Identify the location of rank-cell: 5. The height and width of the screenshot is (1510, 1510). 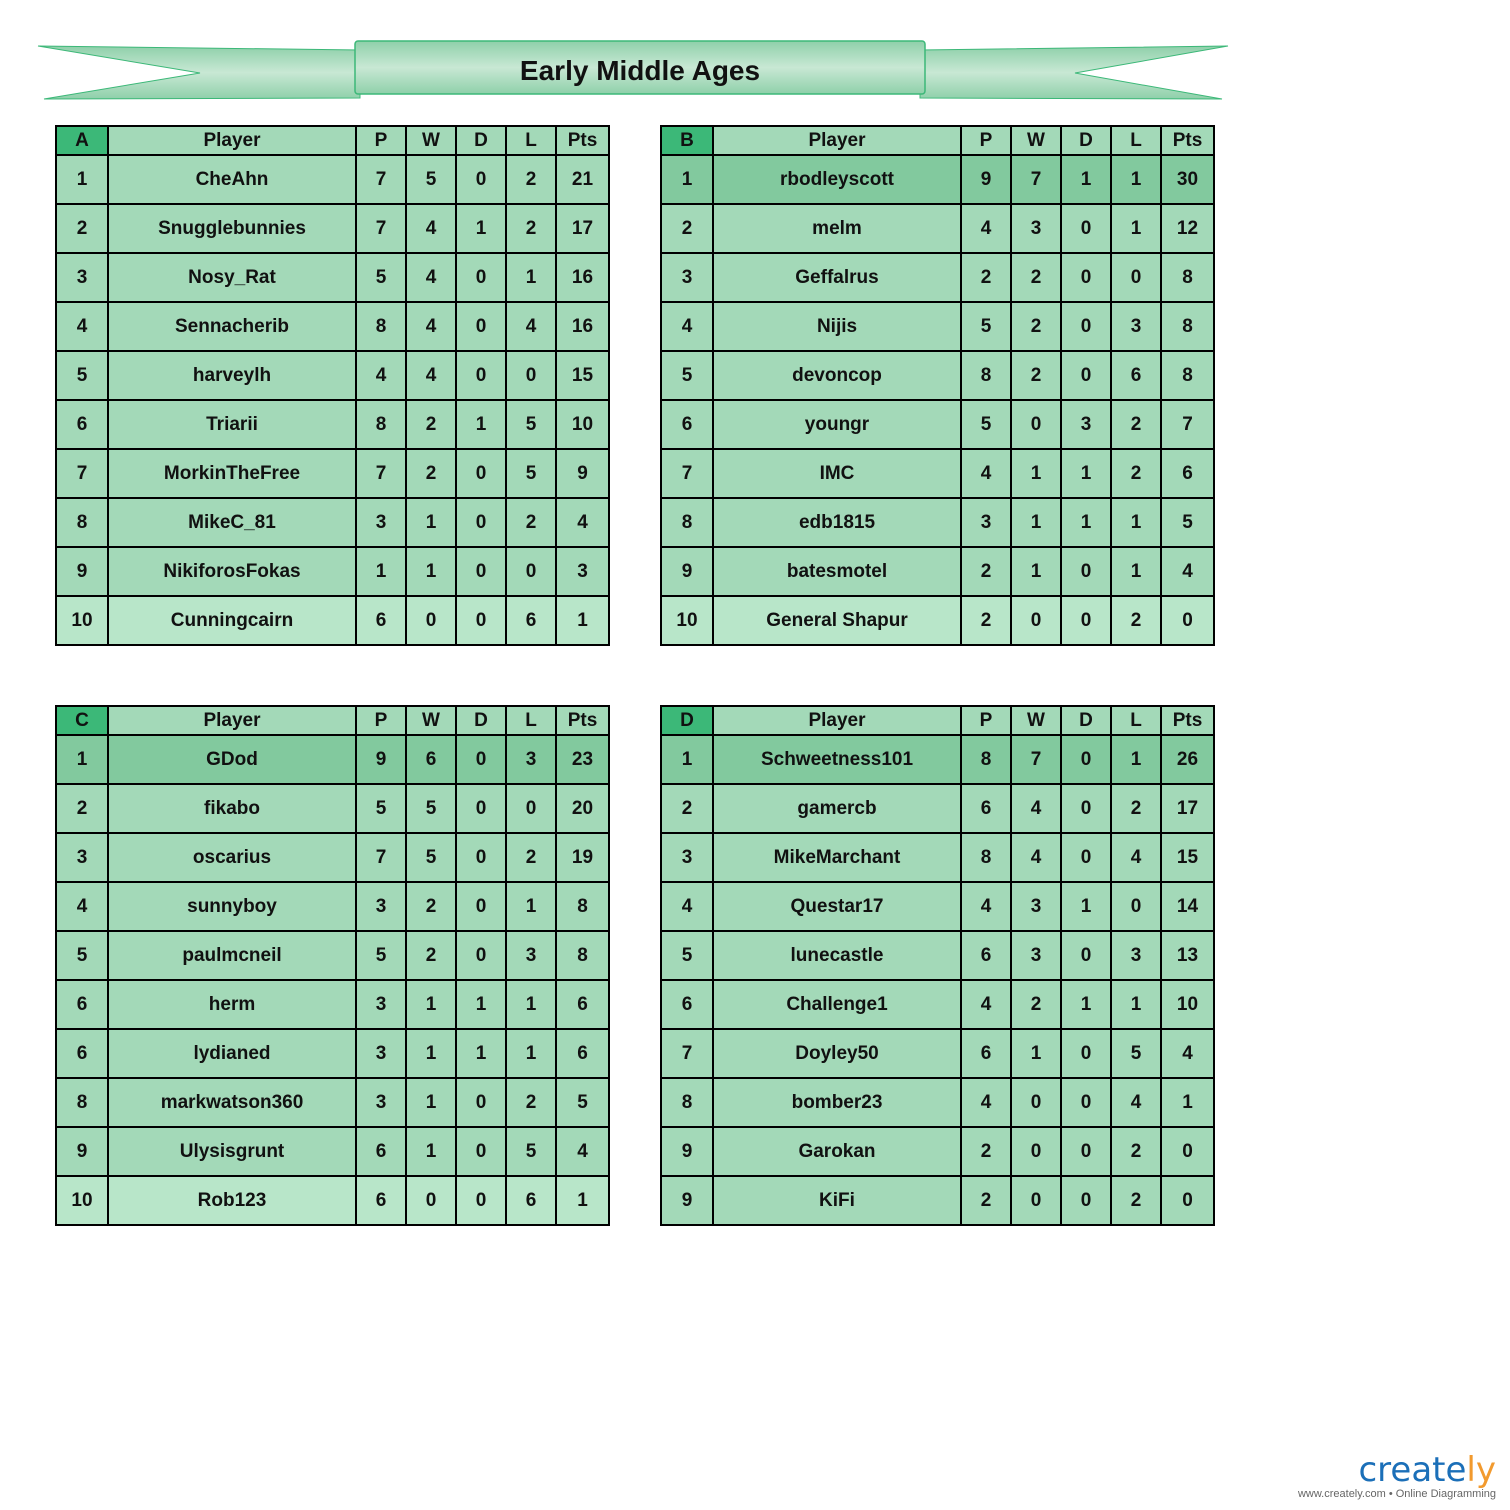
(82, 955).